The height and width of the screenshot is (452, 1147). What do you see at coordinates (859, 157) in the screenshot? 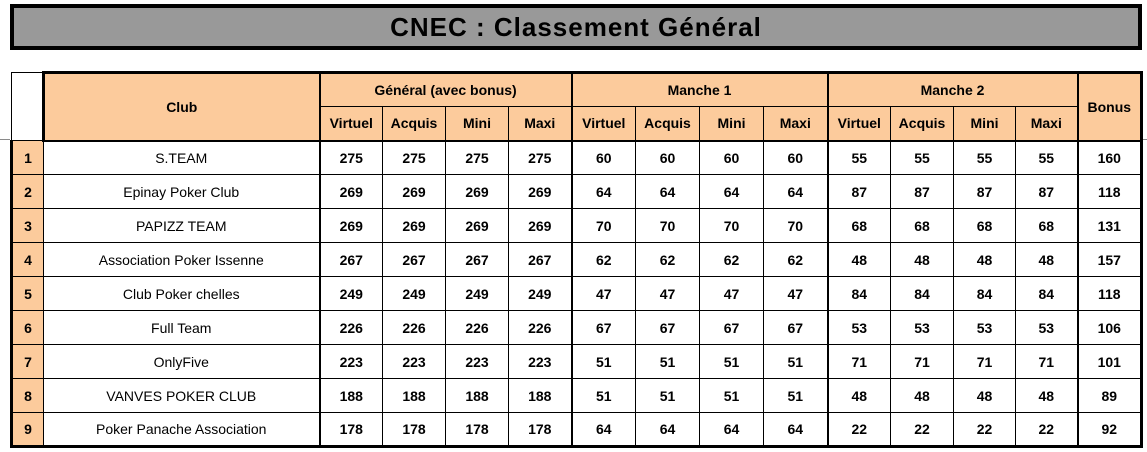
I see `manche2-virtuel-cell: 55` at bounding box center [859, 157].